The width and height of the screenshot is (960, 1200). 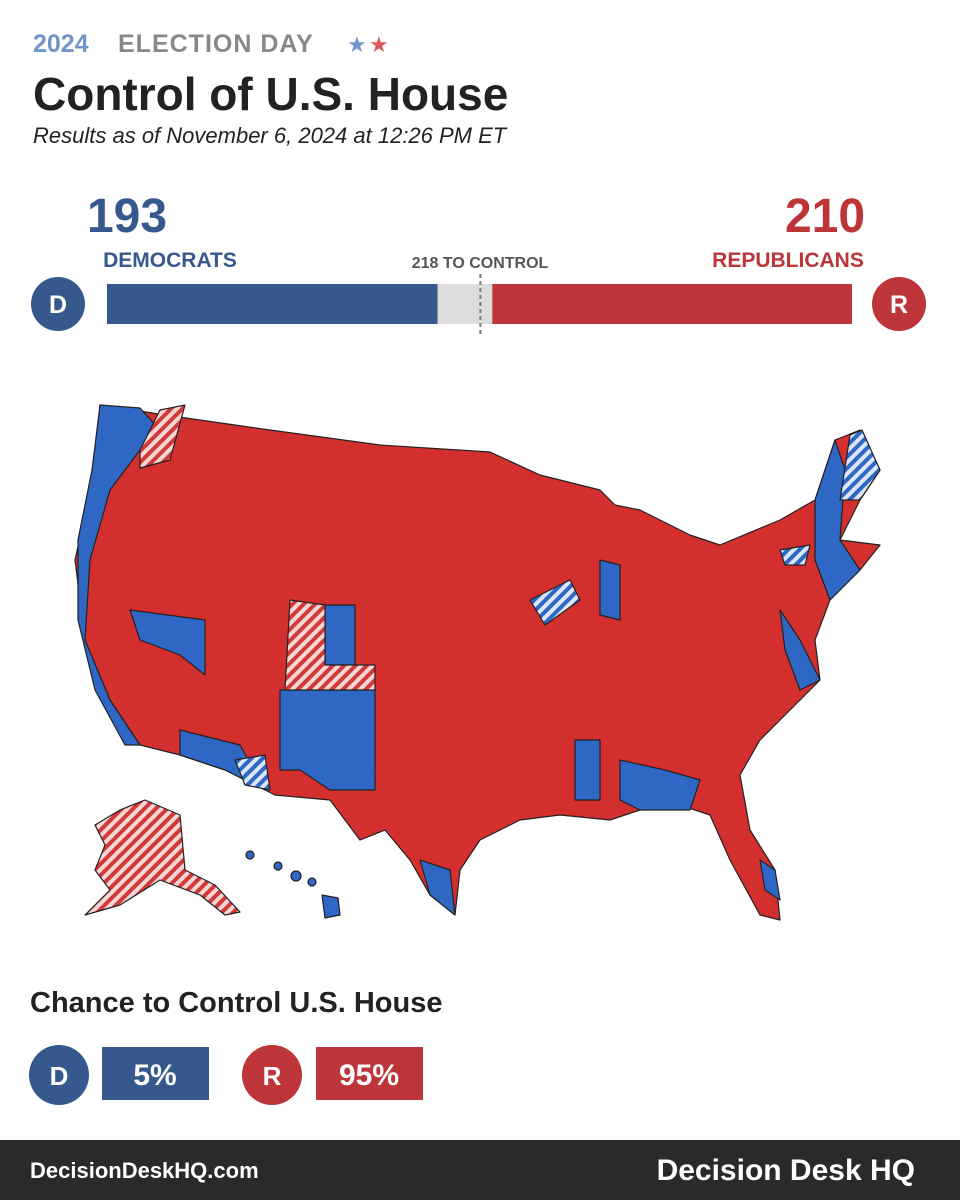 What do you see at coordinates (786, 1170) in the screenshot?
I see `footer-brand: Decision Desk HQ` at bounding box center [786, 1170].